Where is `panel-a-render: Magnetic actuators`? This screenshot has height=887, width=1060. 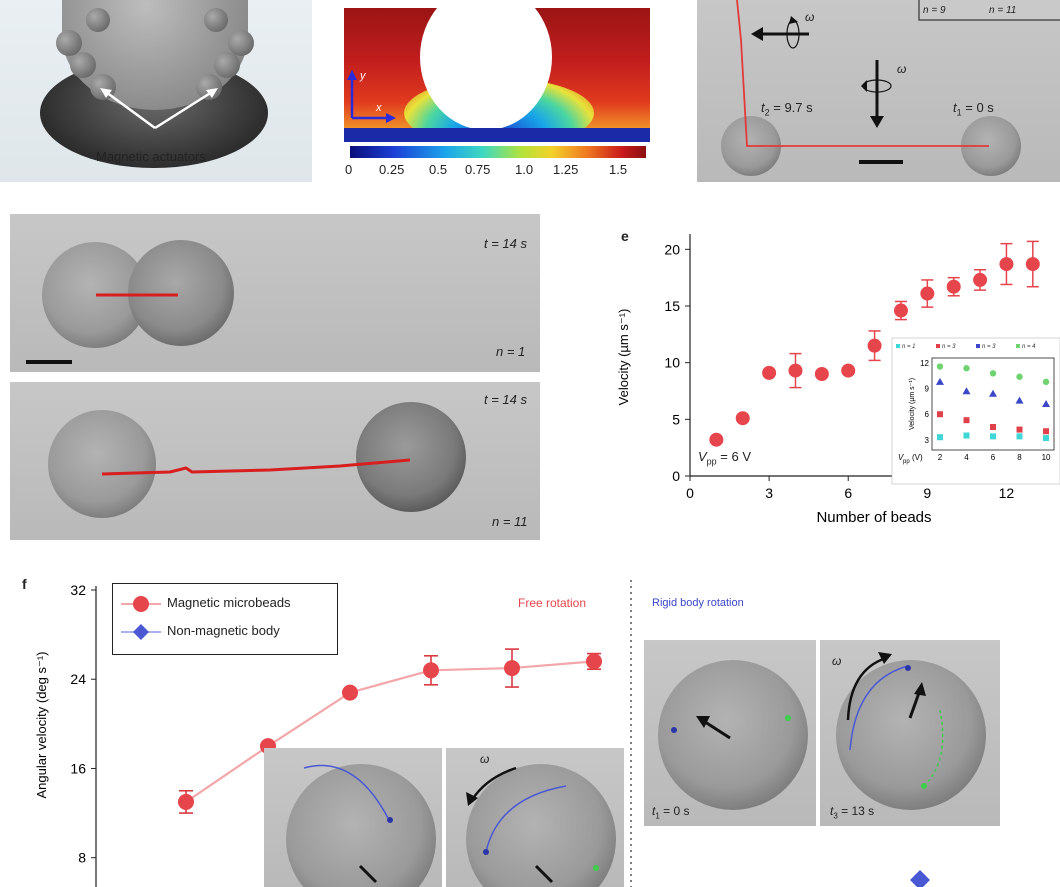 panel-a-render: Magnetic actuators is located at coordinates (156, 91).